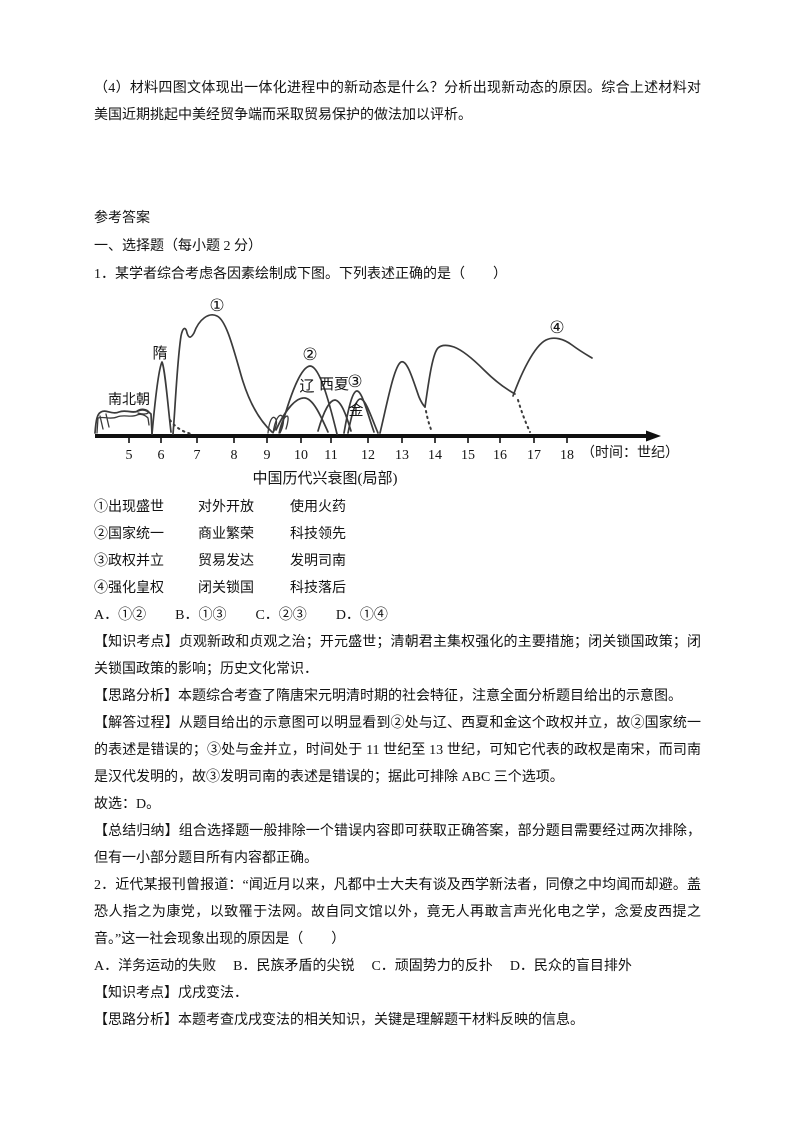 The width and height of the screenshot is (794, 1123). Describe the element at coordinates (330, 455) in the screenshot. I see `svg-text: 11` at that location.